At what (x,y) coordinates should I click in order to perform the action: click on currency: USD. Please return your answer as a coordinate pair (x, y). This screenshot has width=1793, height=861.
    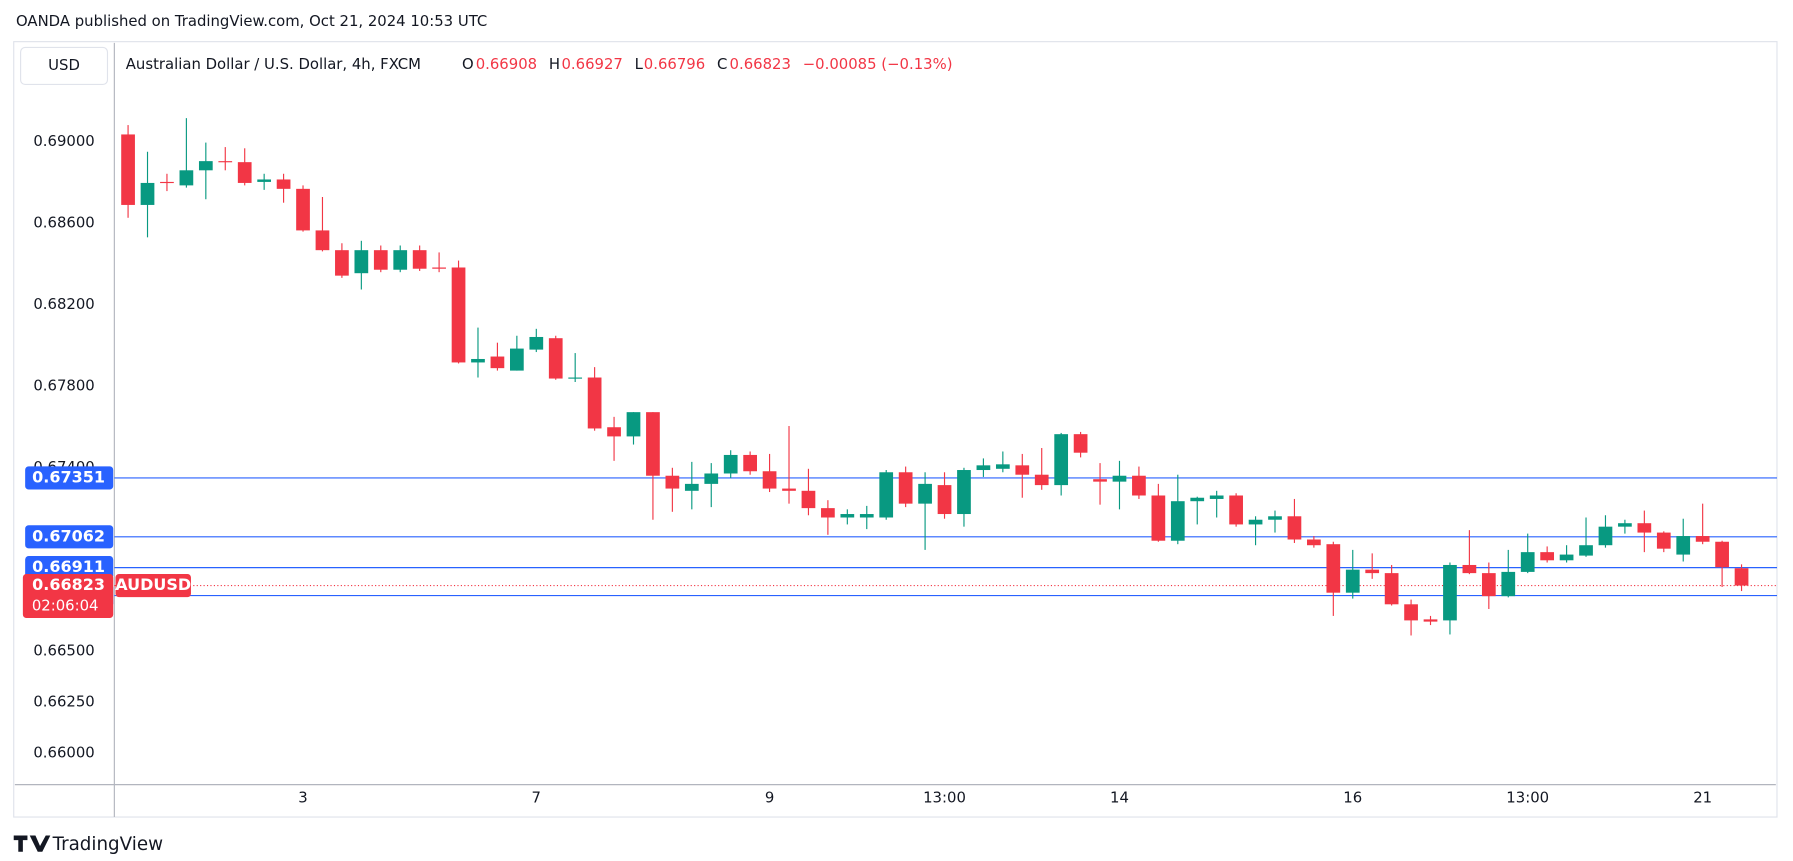
    Looking at the image, I should click on (64, 65).